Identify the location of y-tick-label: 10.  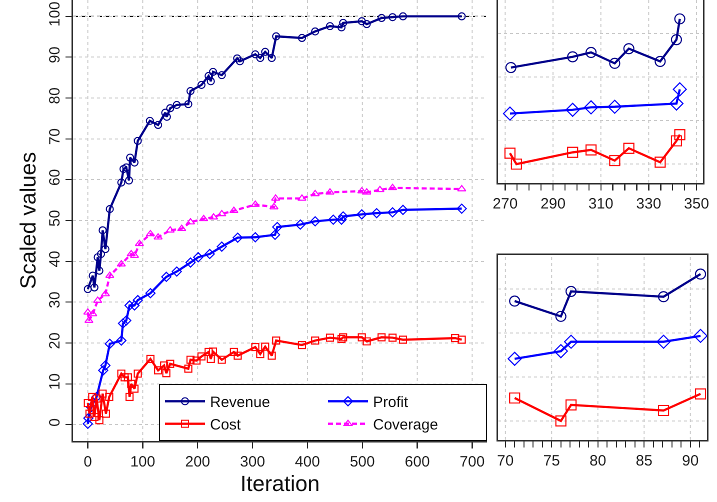
(55, 381).